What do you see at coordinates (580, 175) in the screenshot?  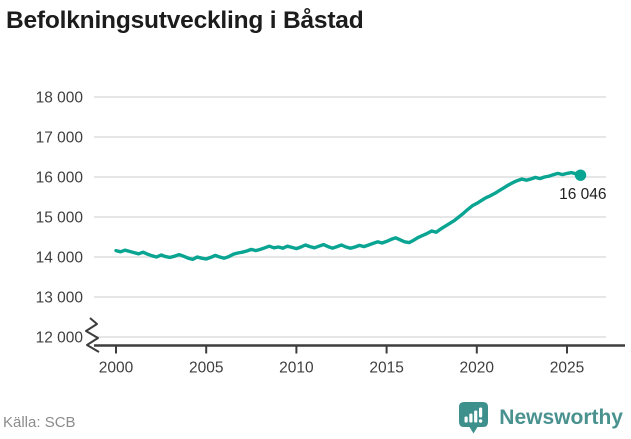 I see `latest-value-dot` at bounding box center [580, 175].